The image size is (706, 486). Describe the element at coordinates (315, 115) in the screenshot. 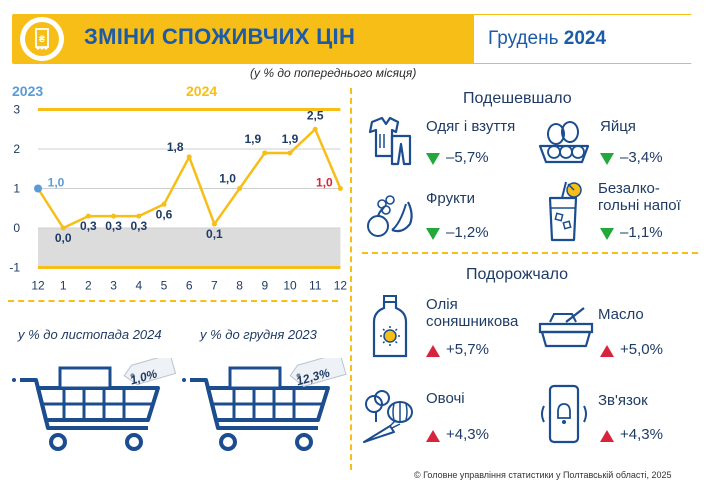

I see `data-label: 2,5` at that location.